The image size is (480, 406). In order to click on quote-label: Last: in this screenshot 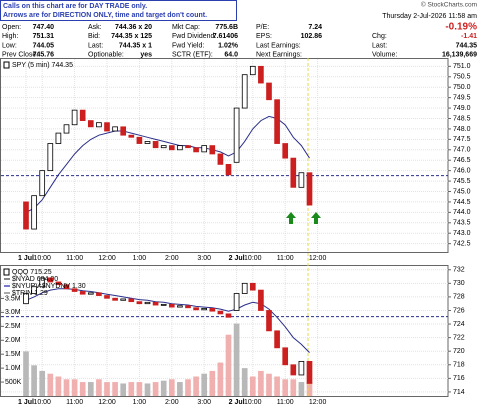, I will do `click(95, 45)`.